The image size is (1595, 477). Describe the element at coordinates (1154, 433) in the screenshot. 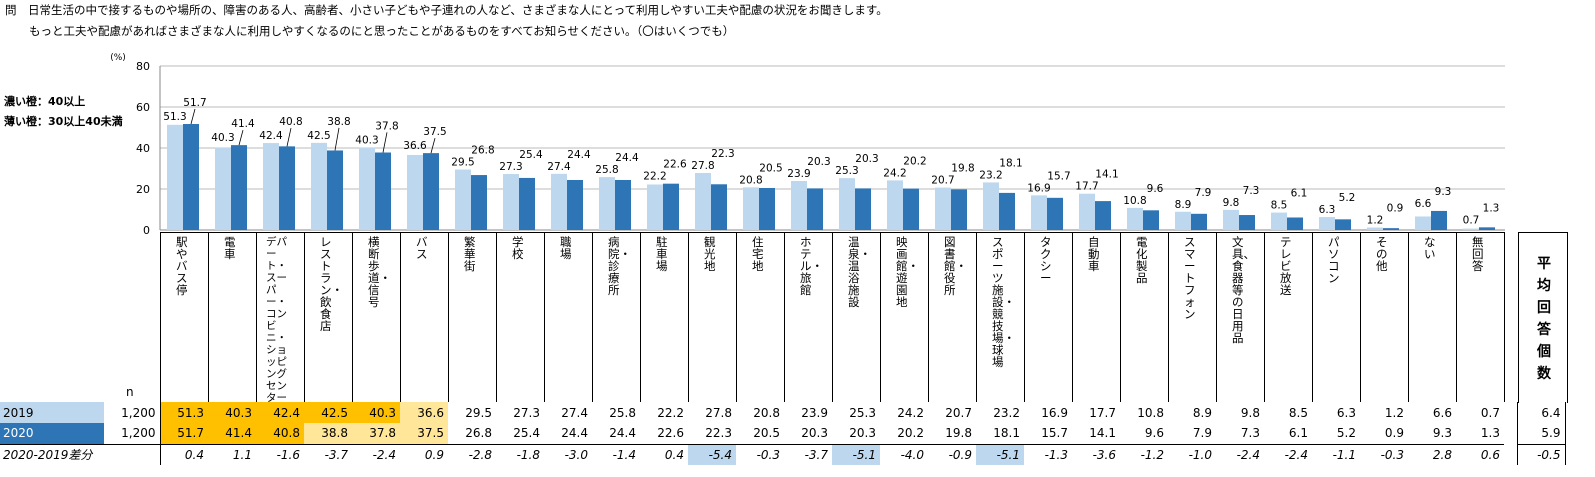

I see `table-cell: 9.6` at that location.